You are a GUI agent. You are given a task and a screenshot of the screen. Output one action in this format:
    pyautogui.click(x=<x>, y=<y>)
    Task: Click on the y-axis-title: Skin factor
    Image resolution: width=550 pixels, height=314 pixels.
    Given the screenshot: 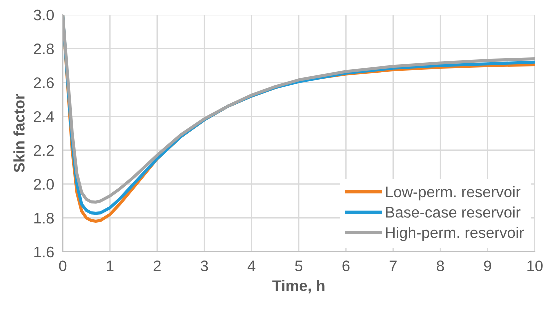 What is the action you would take?
    pyautogui.click(x=19, y=133)
    